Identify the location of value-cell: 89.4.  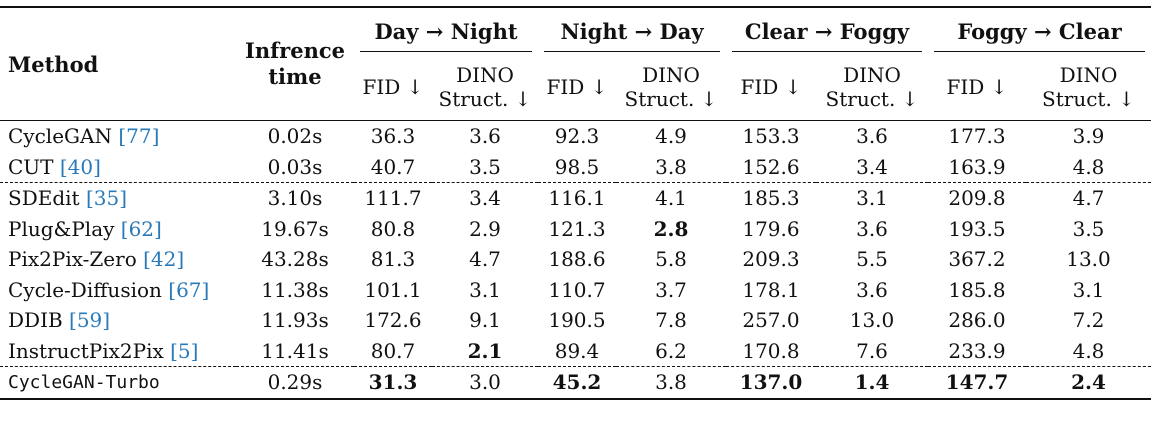
(577, 350).